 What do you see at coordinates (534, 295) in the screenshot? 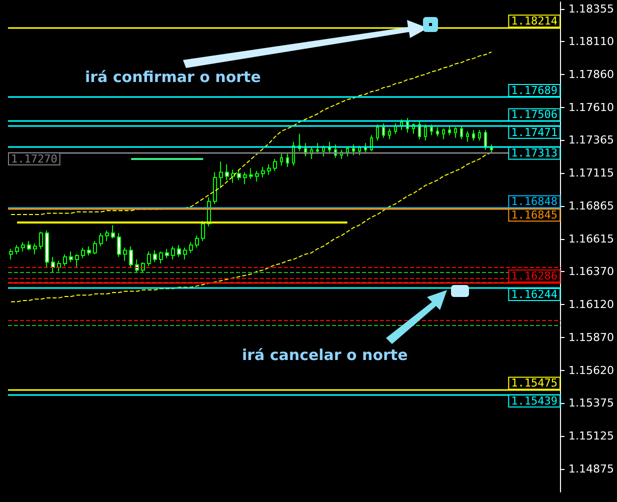
I see `ref-line-label: 1.16244` at bounding box center [534, 295].